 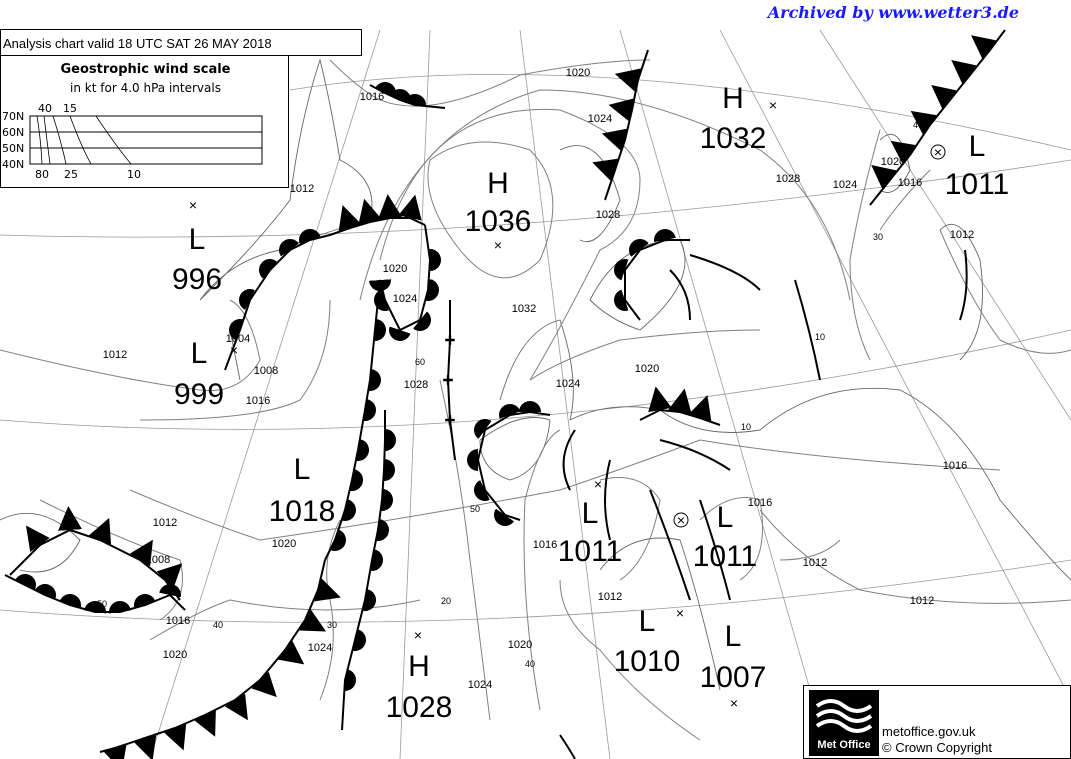 What do you see at coordinates (145, 69) in the screenshot?
I see `wind-scale-title: Geostrophic wind scale` at bounding box center [145, 69].